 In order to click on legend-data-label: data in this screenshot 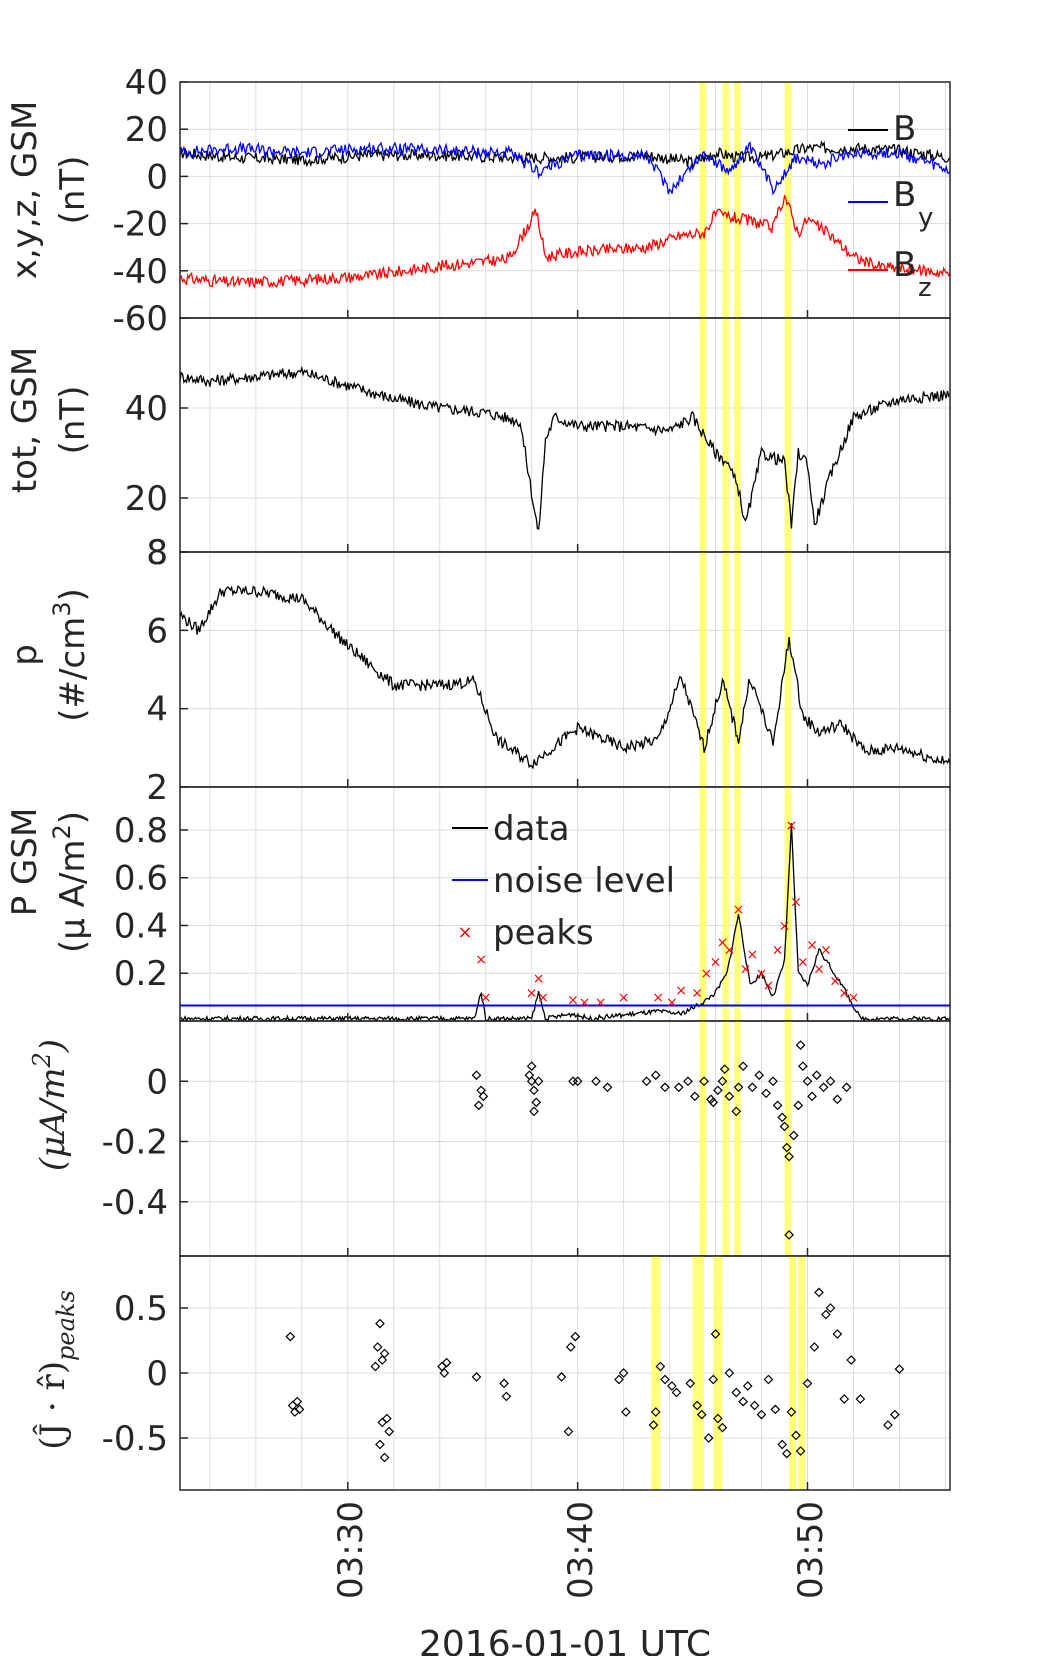, I will do `click(531, 829)`.